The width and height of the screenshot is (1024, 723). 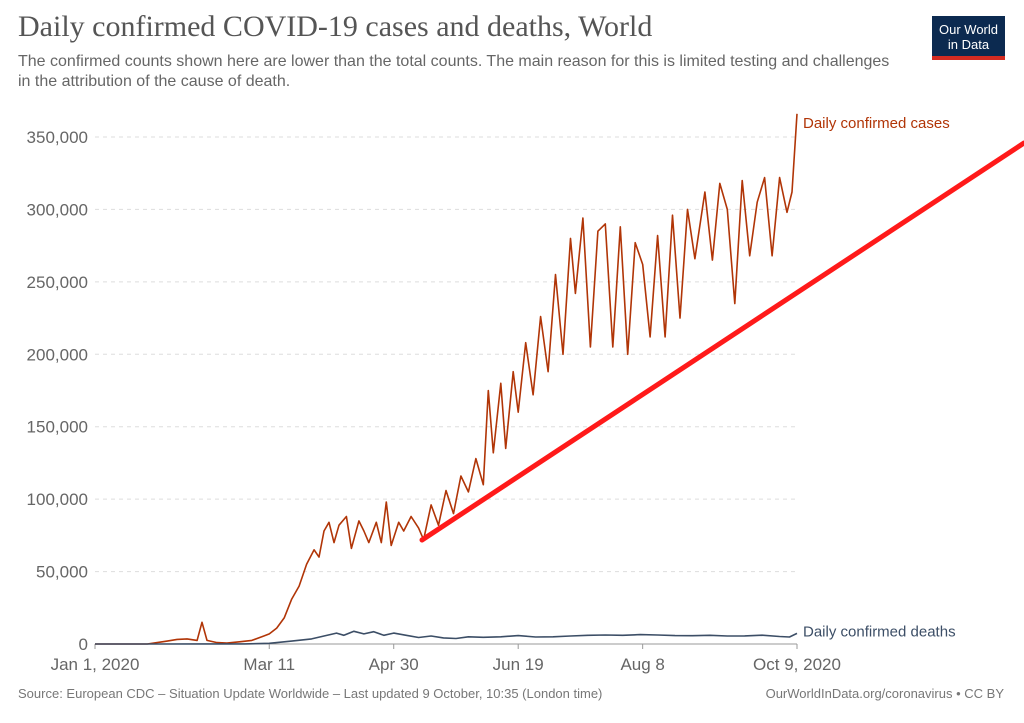 What do you see at coordinates (57, 282) in the screenshot?
I see `y-tick-label: 250,000` at bounding box center [57, 282].